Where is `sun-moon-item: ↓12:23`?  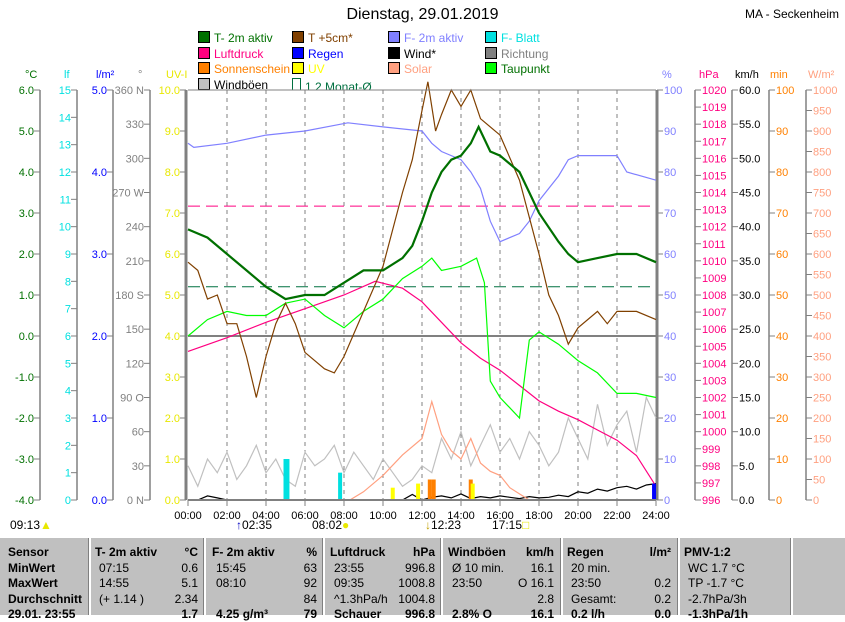 sun-moon-item: ↓12:23 is located at coordinates (443, 525).